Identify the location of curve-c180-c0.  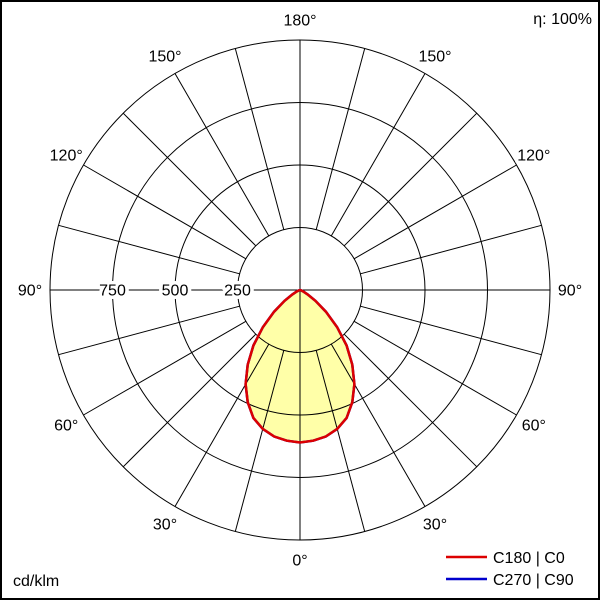
(300, 366).